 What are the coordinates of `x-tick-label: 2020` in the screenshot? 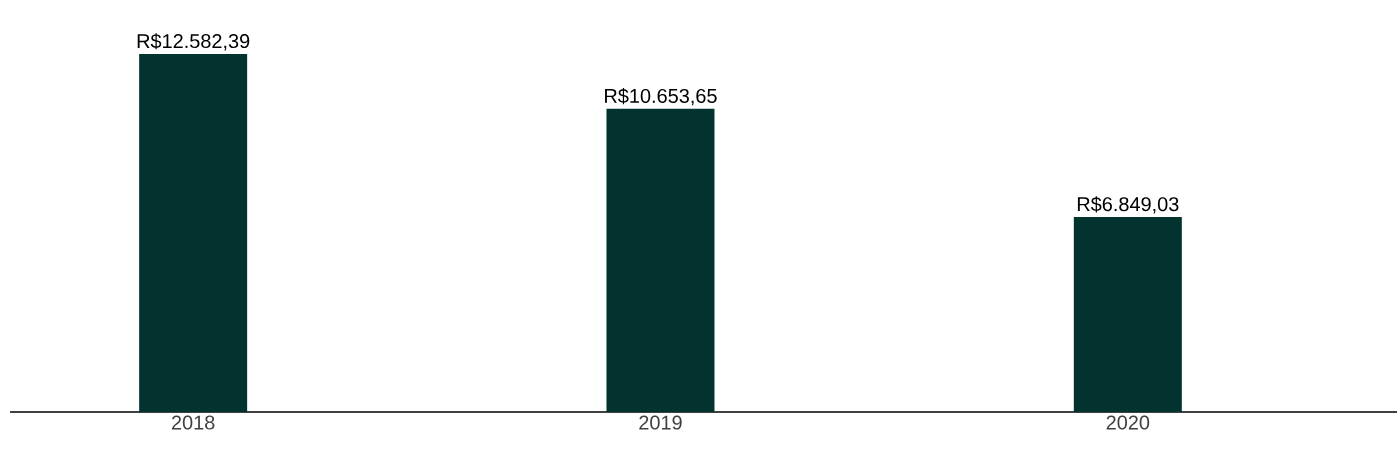 It's located at (1128, 422).